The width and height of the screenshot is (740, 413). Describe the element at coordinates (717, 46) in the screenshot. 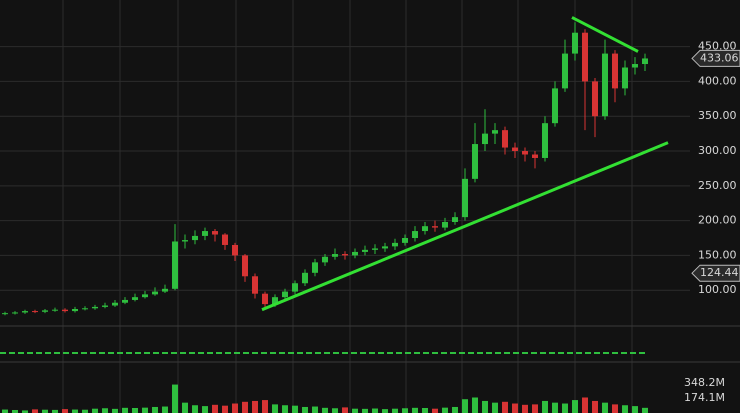

I see `y-tick-label: 450.00` at that location.